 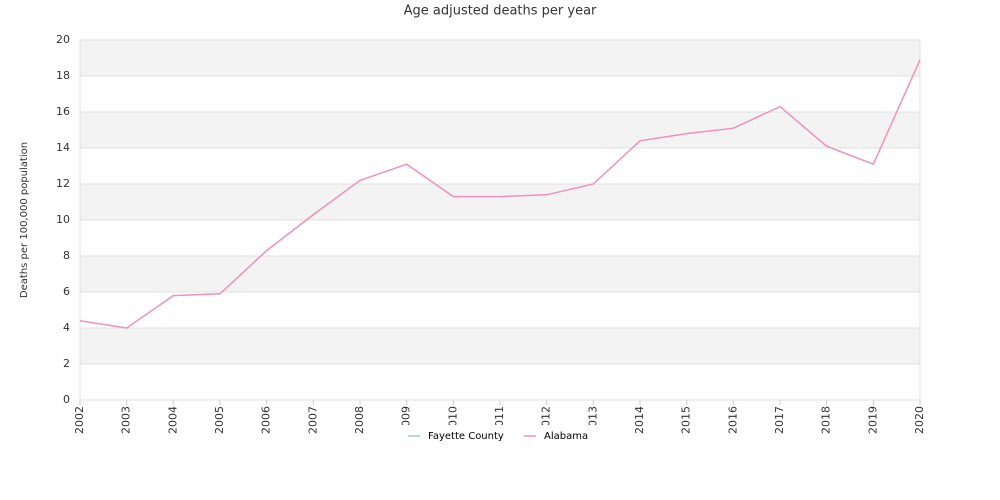 I want to click on y-tick-label: 0, so click(x=66, y=399).